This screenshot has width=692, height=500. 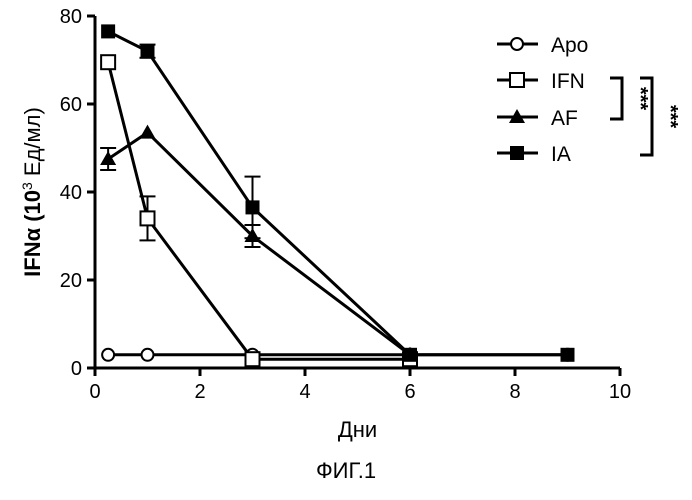 I want to click on legend-label-apo: Apo, so click(x=569, y=45).